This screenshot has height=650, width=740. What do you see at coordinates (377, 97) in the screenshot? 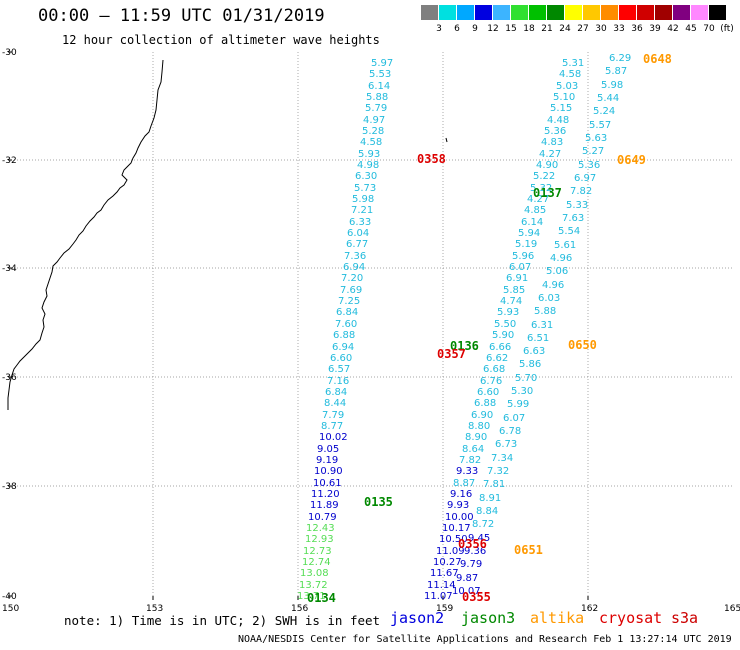
I see `wave-height-value: 5.88` at bounding box center [377, 97].